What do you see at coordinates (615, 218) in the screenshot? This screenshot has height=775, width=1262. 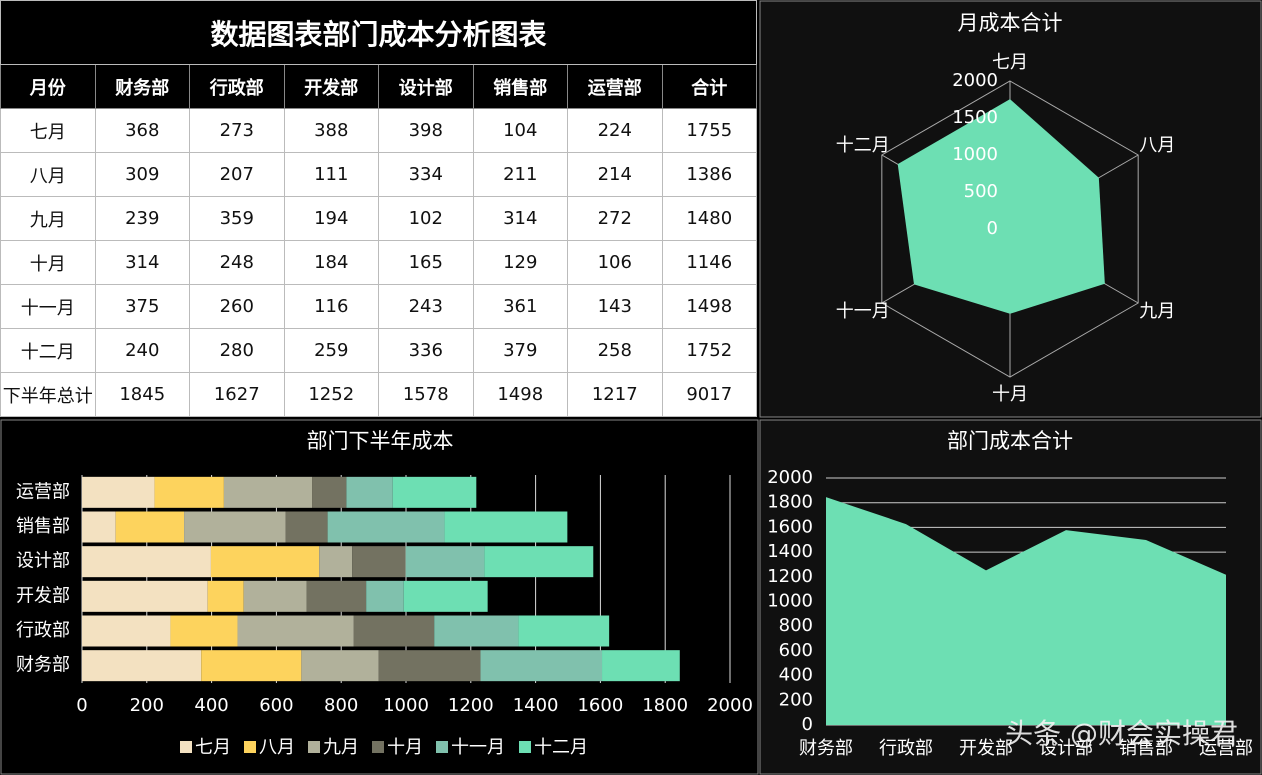 I see `cell: 272` at bounding box center [615, 218].